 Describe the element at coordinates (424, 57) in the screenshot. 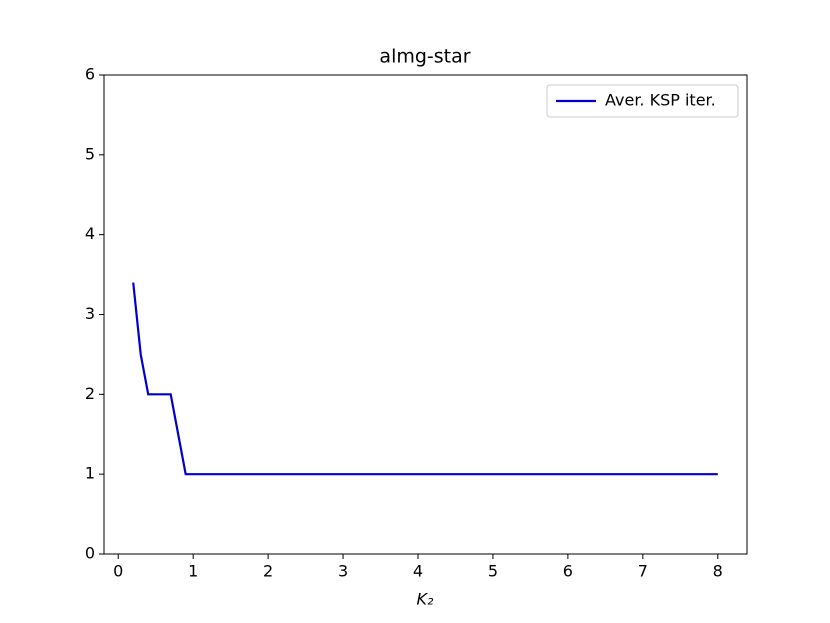

I see `chart-title: almg-star` at that location.